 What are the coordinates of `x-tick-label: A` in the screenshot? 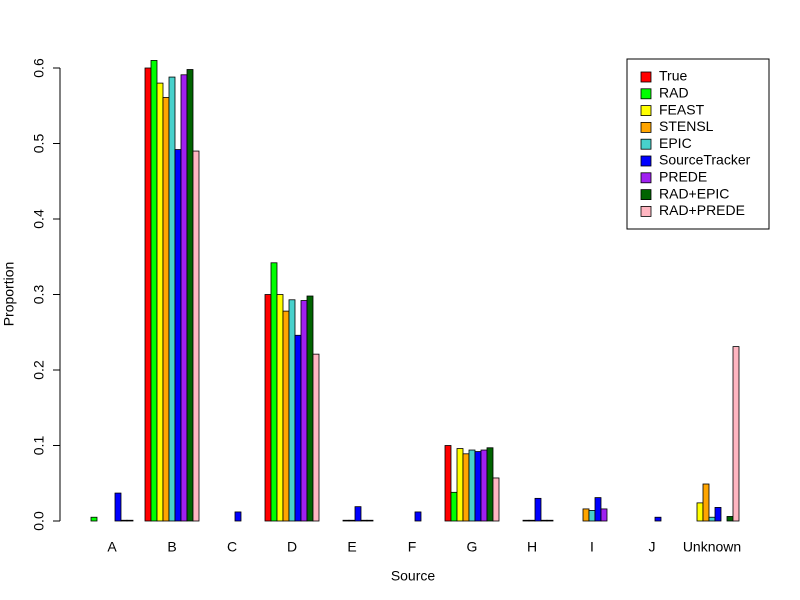 It's located at (112, 547).